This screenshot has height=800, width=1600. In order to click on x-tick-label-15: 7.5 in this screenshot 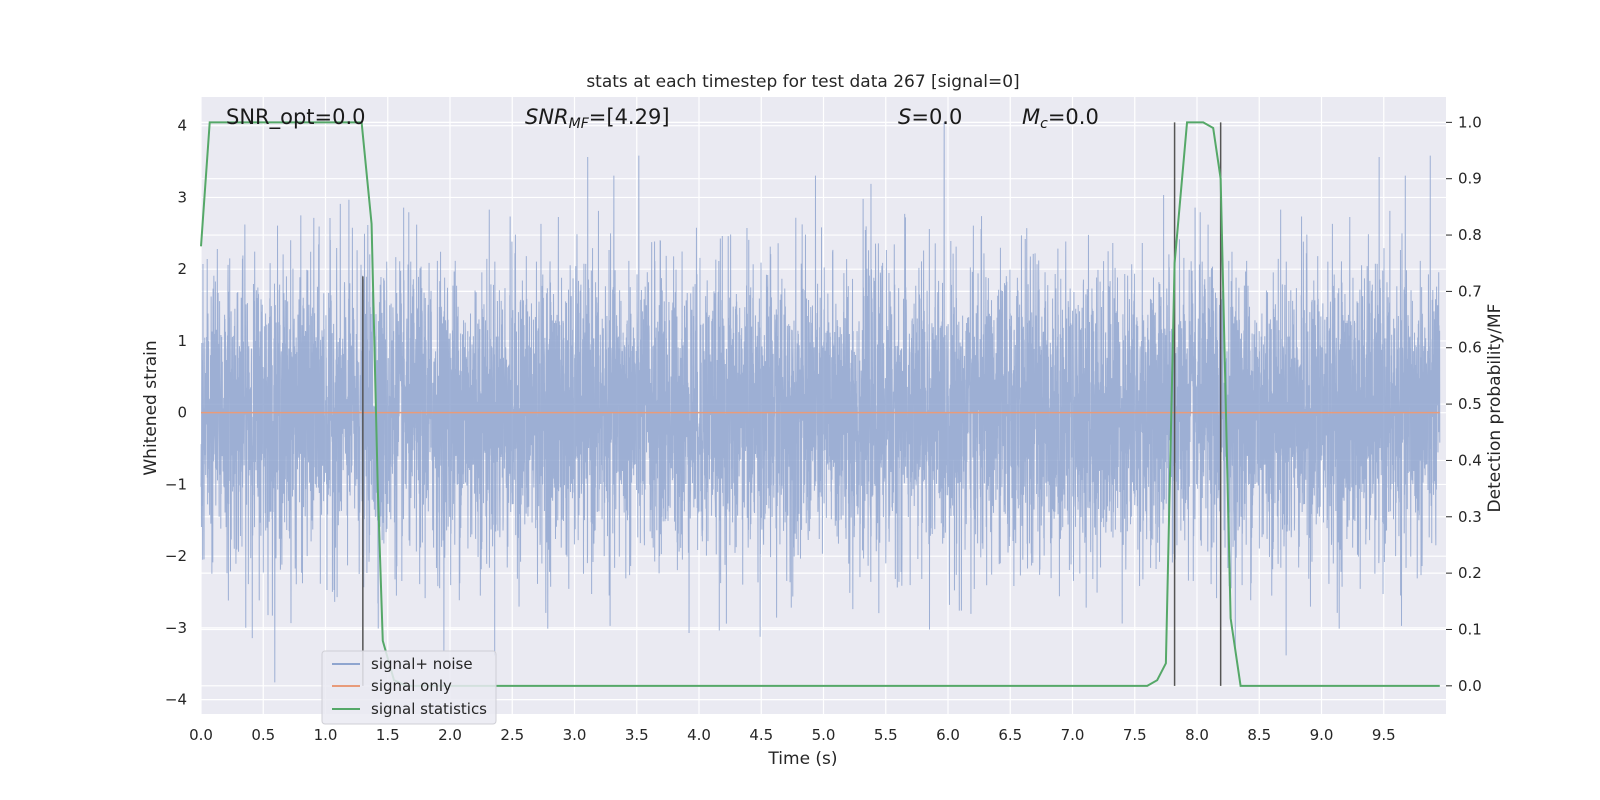, I will do `click(1135, 735)`.